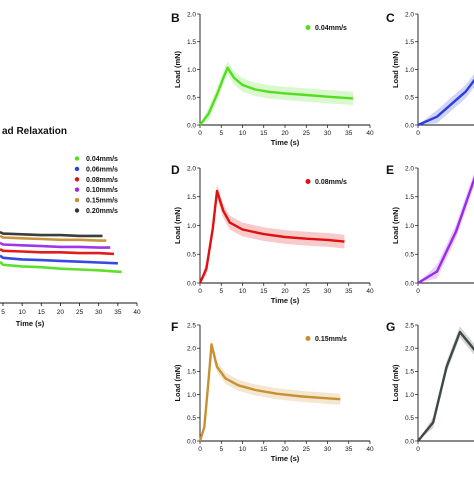 Image resolution: width=474 pixels, height=479 pixels. Describe the element at coordinates (42, 312) in the screenshot. I see `panel-a-x-tick-label: 15` at that location.